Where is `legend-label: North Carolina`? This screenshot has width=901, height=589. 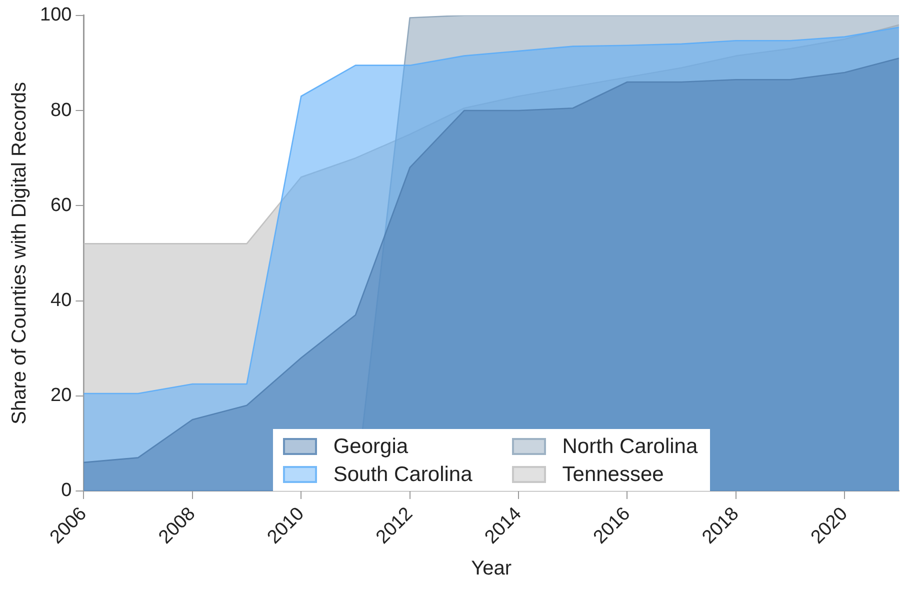
legend-label: North Carolina is located at coordinates (630, 446).